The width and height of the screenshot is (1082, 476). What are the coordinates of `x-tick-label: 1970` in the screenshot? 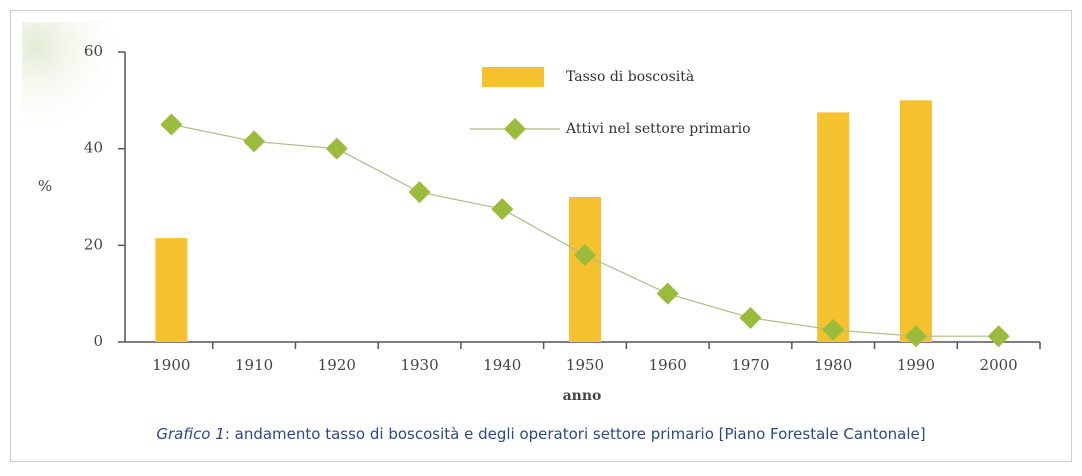 It's located at (750, 365).